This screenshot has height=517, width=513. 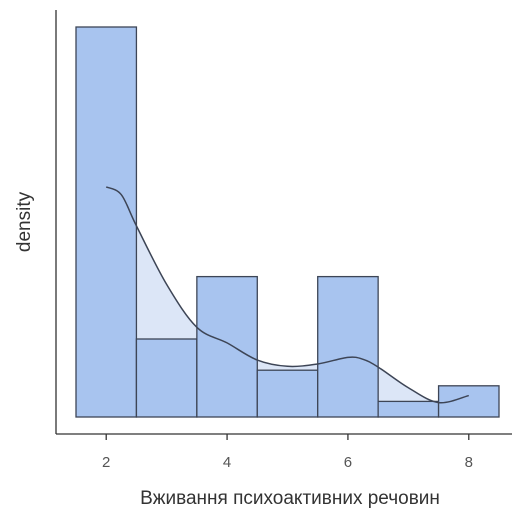 What do you see at coordinates (348, 462) in the screenshot?
I see `x-tick-label: 6` at bounding box center [348, 462].